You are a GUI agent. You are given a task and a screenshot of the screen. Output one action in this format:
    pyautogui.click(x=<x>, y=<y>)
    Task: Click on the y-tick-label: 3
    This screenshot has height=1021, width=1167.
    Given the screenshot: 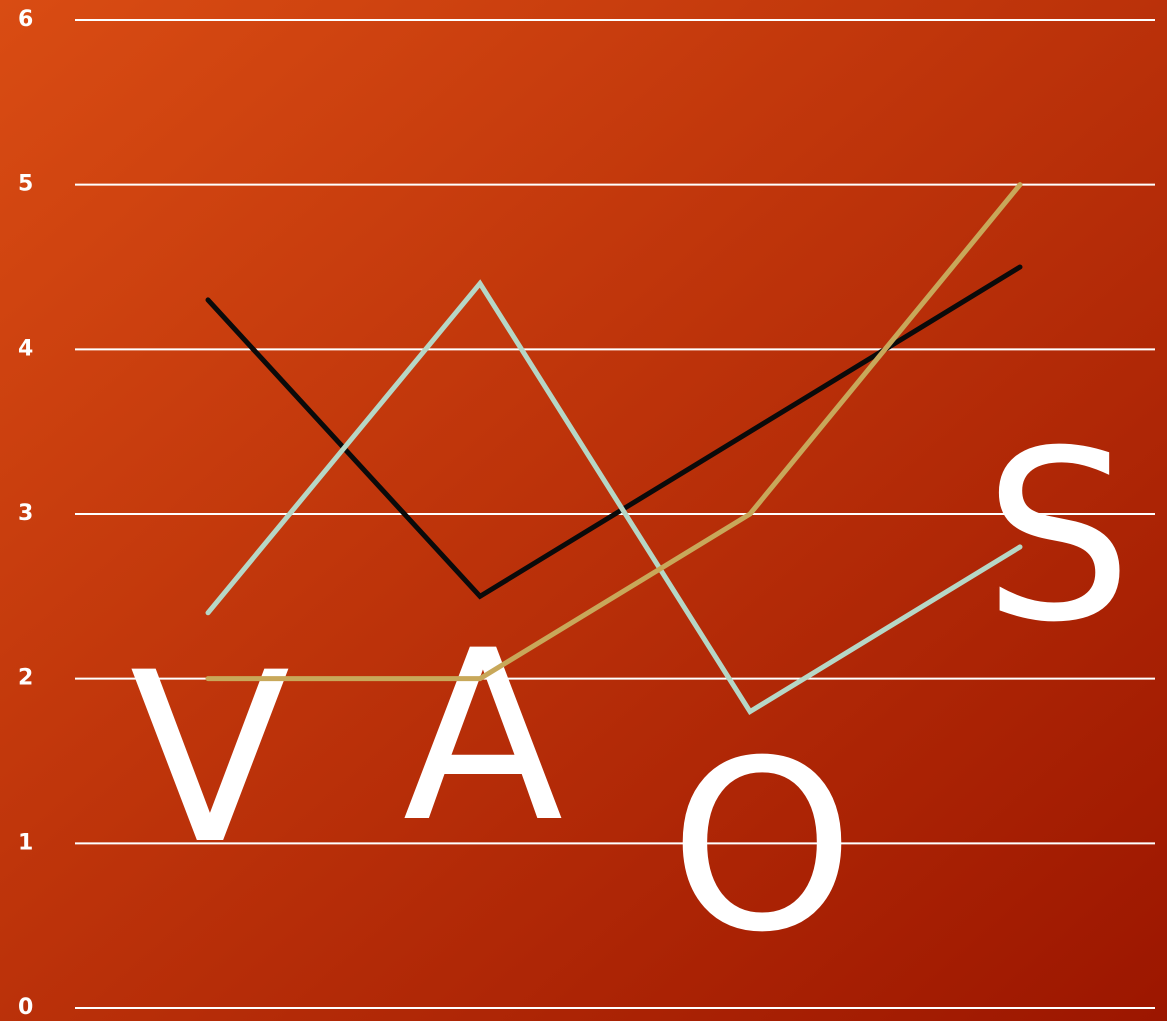 What is the action you would take?
    pyautogui.click(x=25, y=513)
    